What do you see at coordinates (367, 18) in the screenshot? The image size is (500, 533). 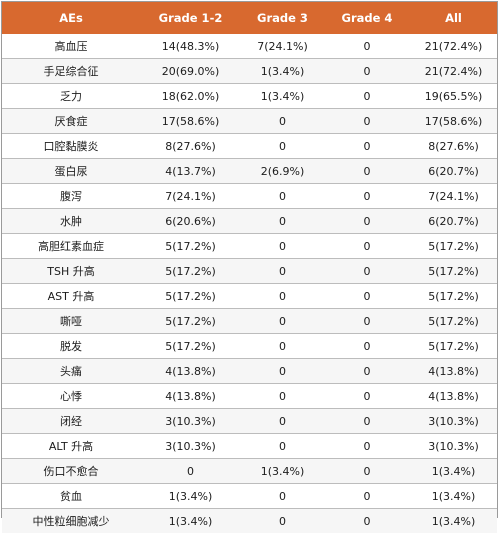 I see `header-grade-4: Grade 4` at bounding box center [367, 18].